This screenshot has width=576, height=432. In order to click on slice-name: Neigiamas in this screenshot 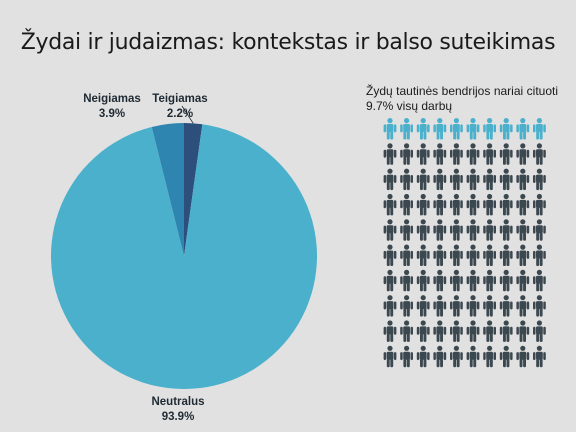, I will do `click(112, 99)`.